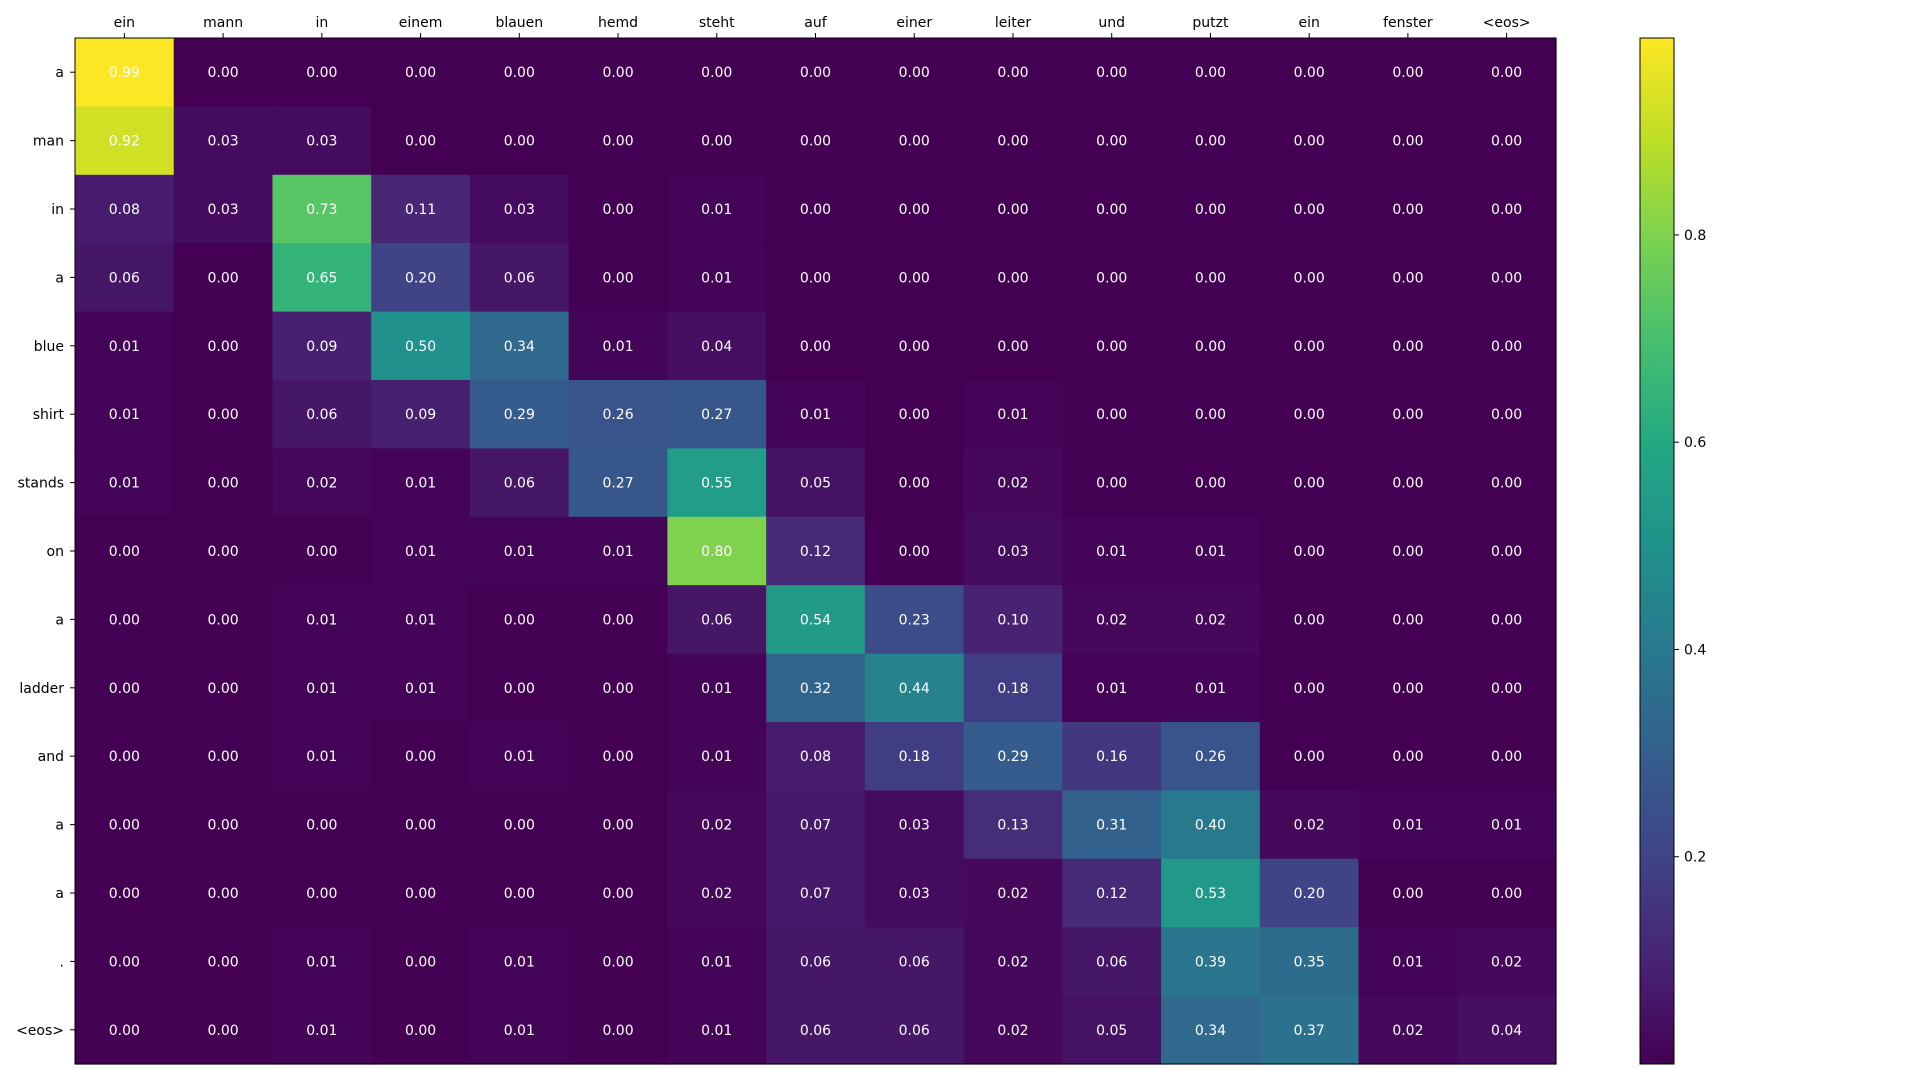  I want to click on x-tick-label: einem, so click(421, 23).